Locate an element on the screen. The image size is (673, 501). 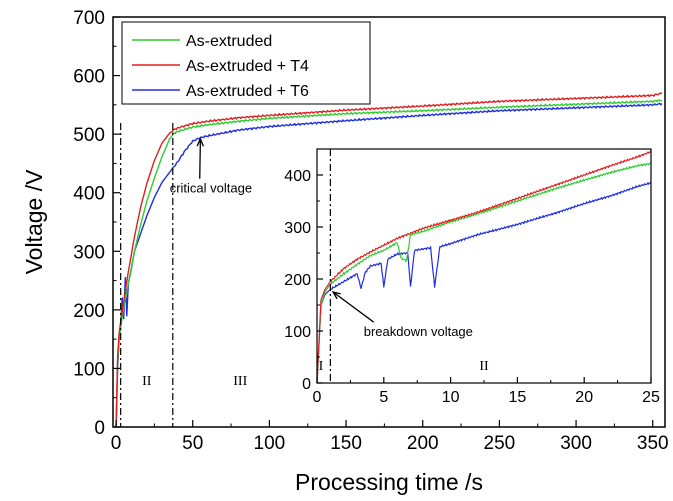
inset-annotation-arrow is located at coordinates (353, 307).